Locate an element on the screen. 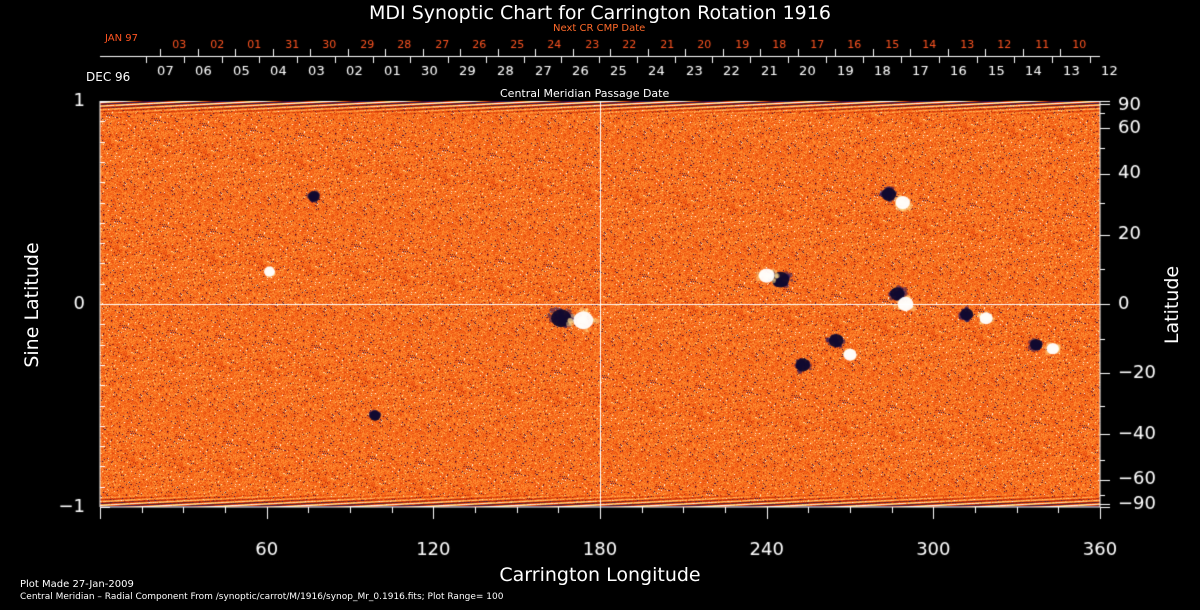  cmp-start-label: DEC 96 is located at coordinates (108, 77).